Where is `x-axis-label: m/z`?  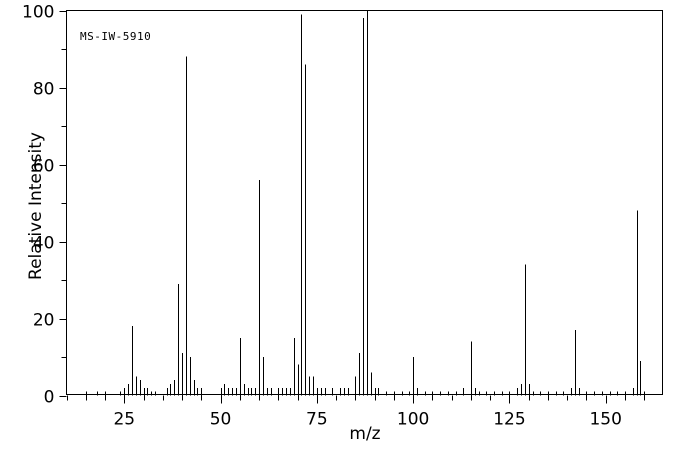 x-axis-label: m/z is located at coordinates (365, 434).